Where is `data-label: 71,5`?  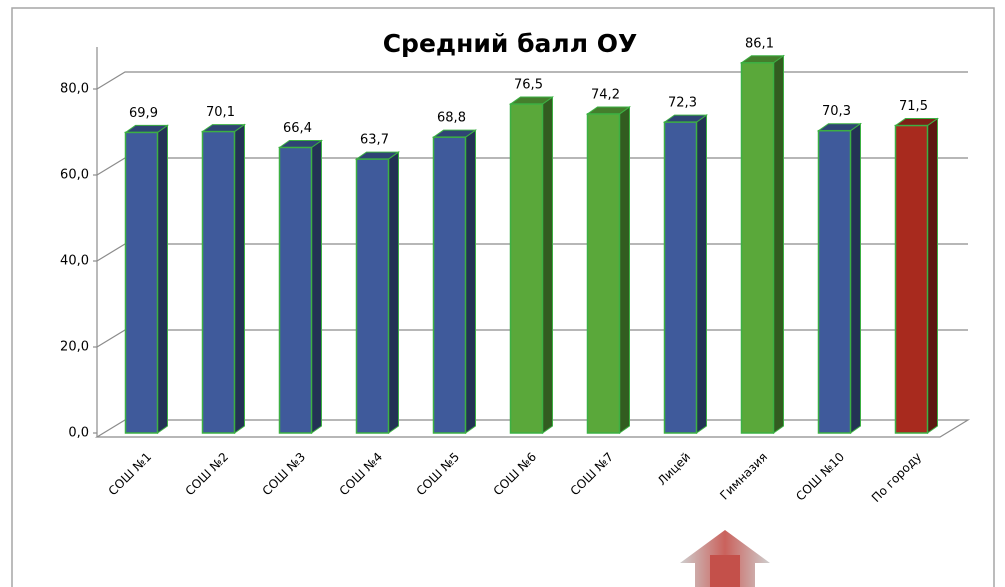 data-label: 71,5 is located at coordinates (913, 106).